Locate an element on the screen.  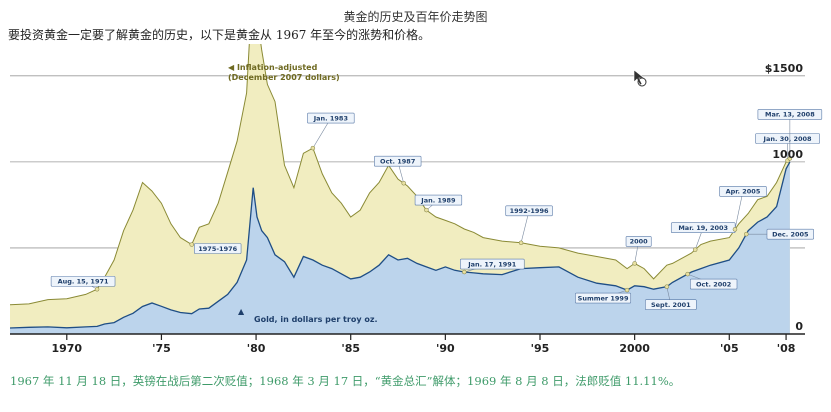
cursor-icon is located at coordinates (640, 78).